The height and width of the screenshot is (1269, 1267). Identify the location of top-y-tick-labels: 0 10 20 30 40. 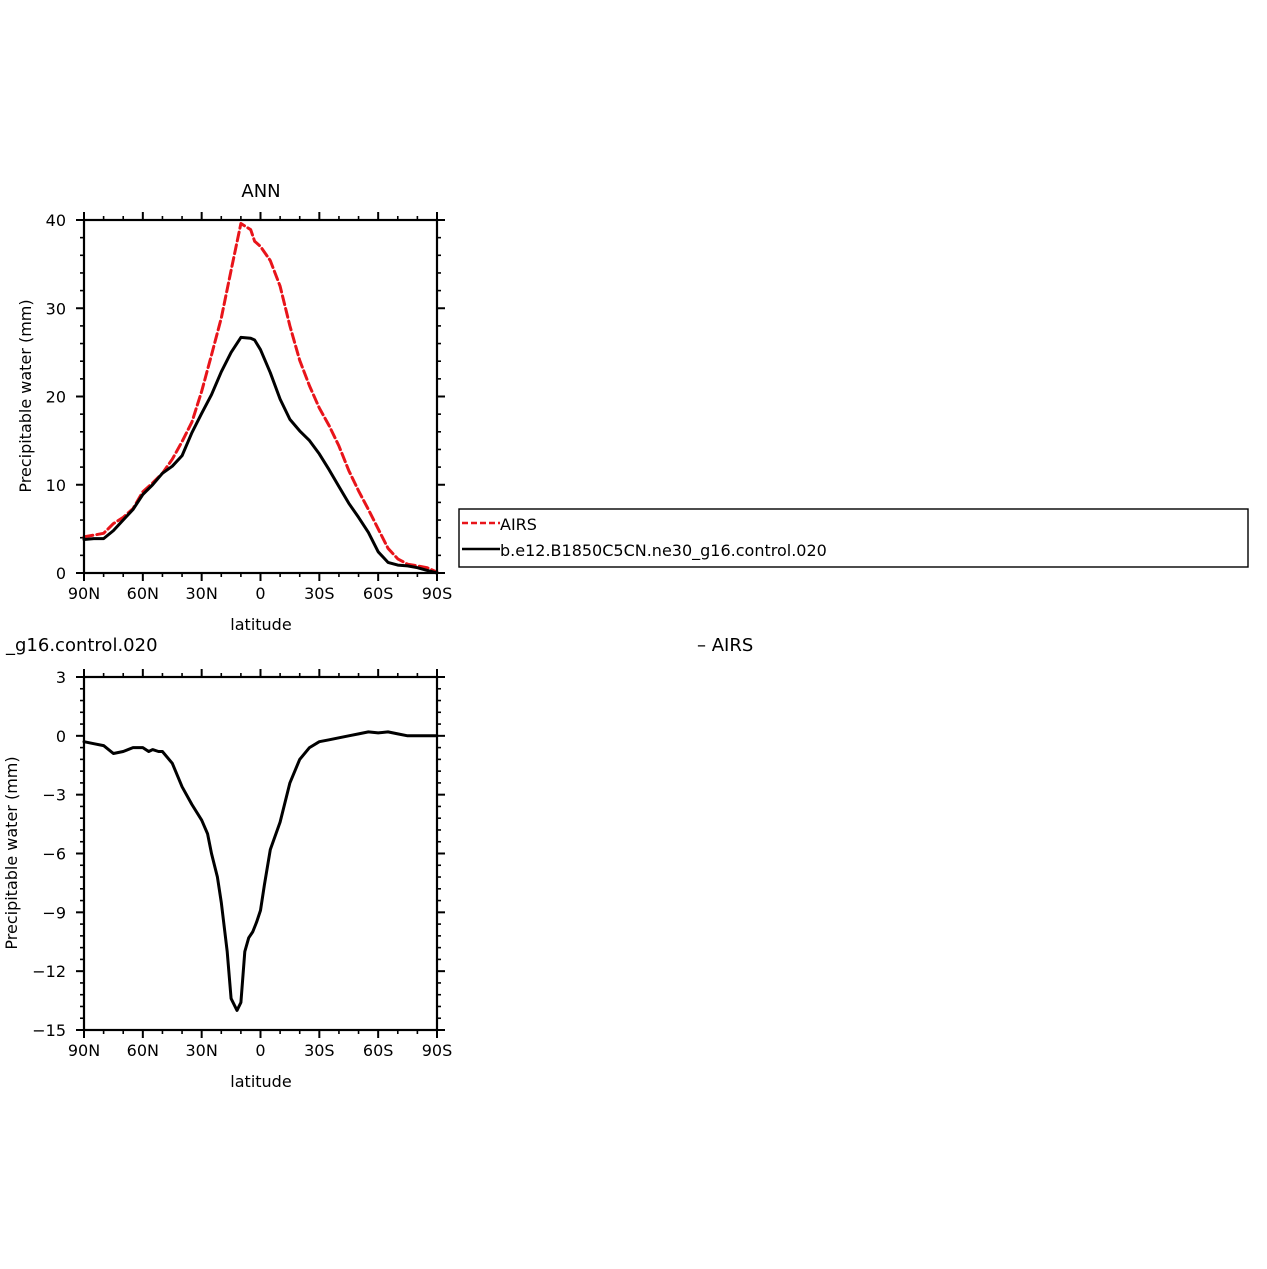
(56, 397).